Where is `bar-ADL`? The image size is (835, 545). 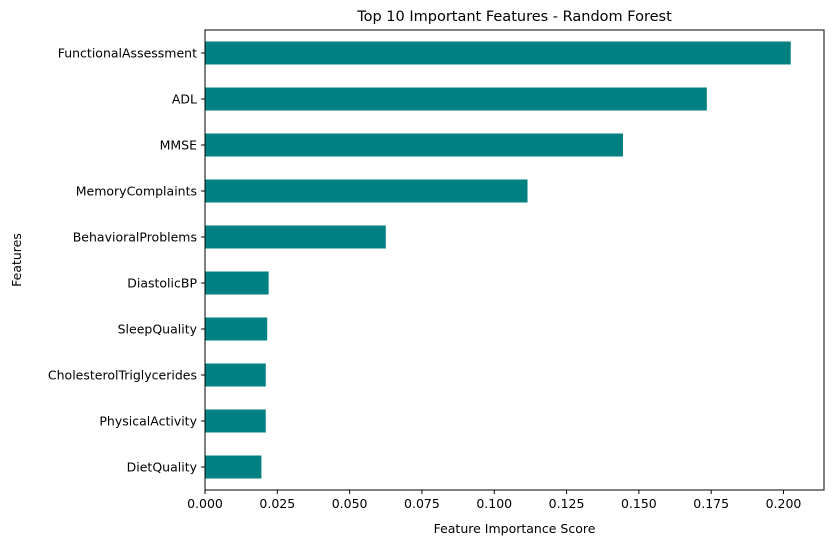 bar-ADL is located at coordinates (456, 99).